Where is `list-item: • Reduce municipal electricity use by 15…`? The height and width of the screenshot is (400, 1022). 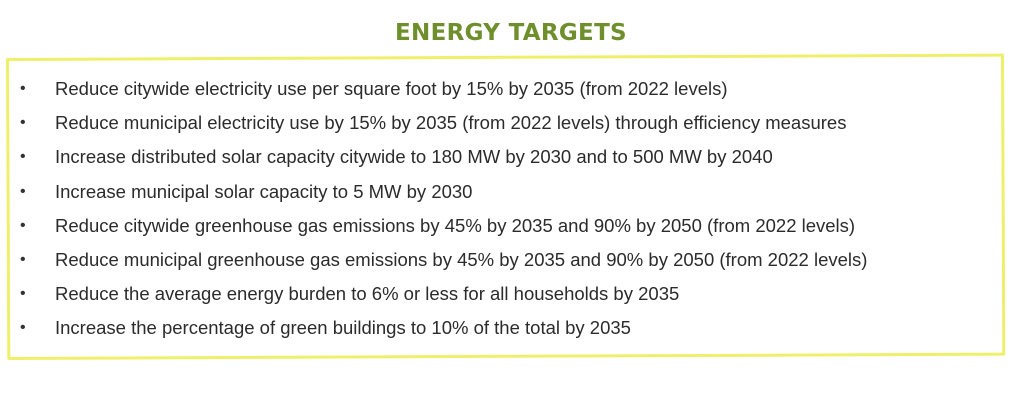 list-item: • Reduce municipal electricity use by 15… is located at coordinates (500, 123).